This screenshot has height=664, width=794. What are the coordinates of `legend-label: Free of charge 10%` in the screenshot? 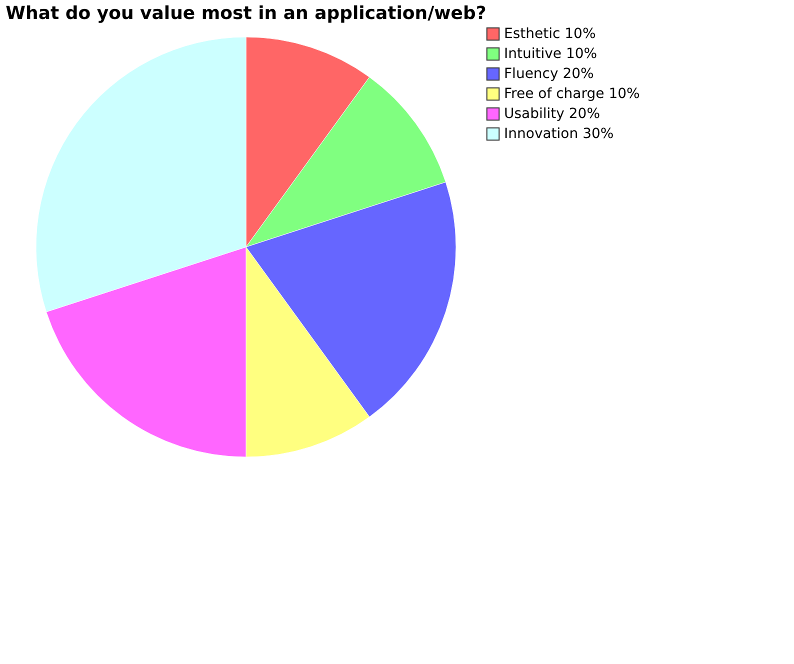 It's located at (572, 94).